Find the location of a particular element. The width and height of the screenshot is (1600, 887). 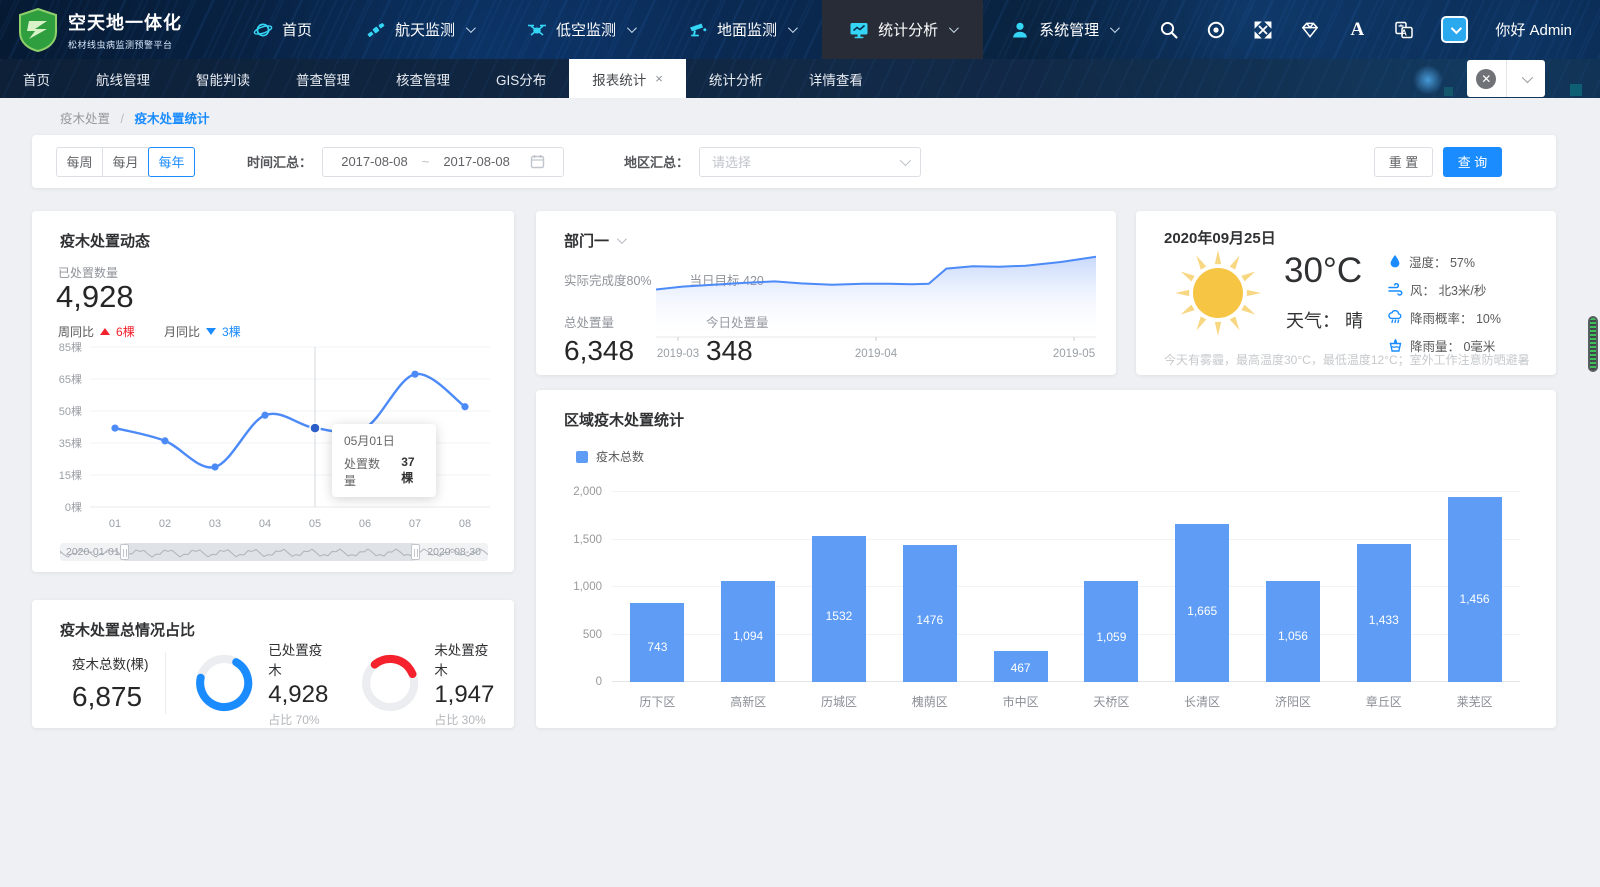

tab-label: 航线管理 is located at coordinates (123, 80).